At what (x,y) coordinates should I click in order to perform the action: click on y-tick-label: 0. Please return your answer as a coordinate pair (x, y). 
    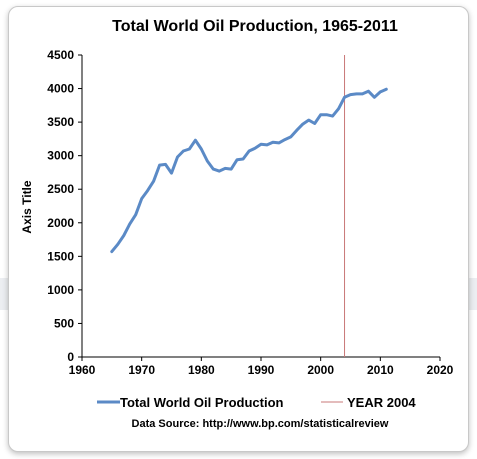
    Looking at the image, I should click on (70, 357).